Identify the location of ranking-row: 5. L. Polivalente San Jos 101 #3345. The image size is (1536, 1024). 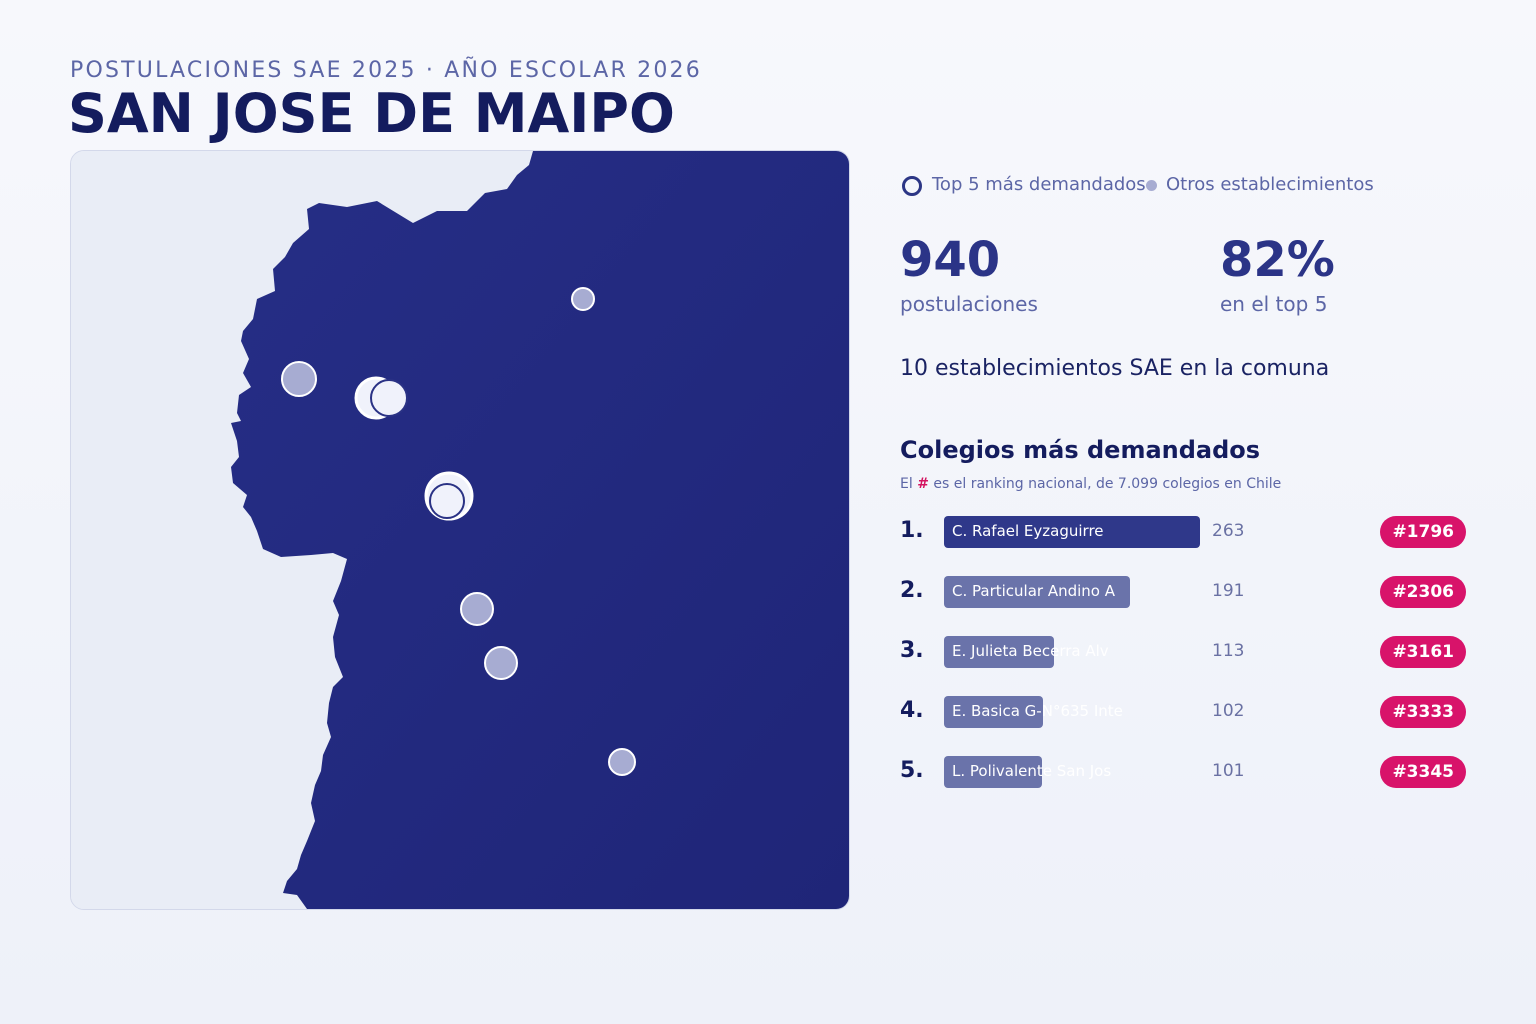
(1183, 772).